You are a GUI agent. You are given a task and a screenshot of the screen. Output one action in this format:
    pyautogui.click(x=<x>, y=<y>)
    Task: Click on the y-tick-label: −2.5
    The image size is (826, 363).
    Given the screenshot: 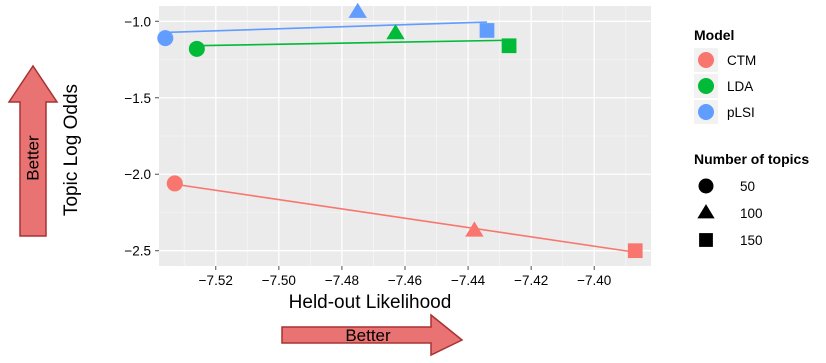 What is the action you would take?
    pyautogui.click(x=137, y=251)
    